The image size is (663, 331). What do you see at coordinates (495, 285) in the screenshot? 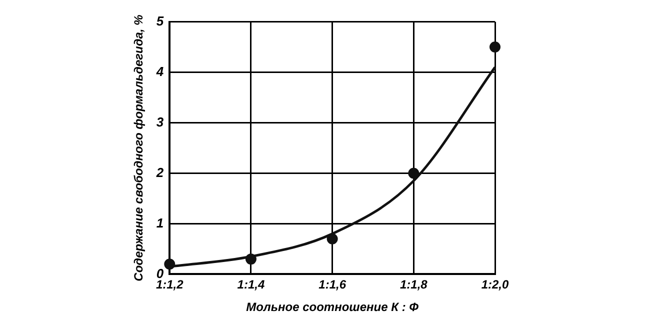
I see `x-tick-label: 1:2,0` at bounding box center [495, 285].